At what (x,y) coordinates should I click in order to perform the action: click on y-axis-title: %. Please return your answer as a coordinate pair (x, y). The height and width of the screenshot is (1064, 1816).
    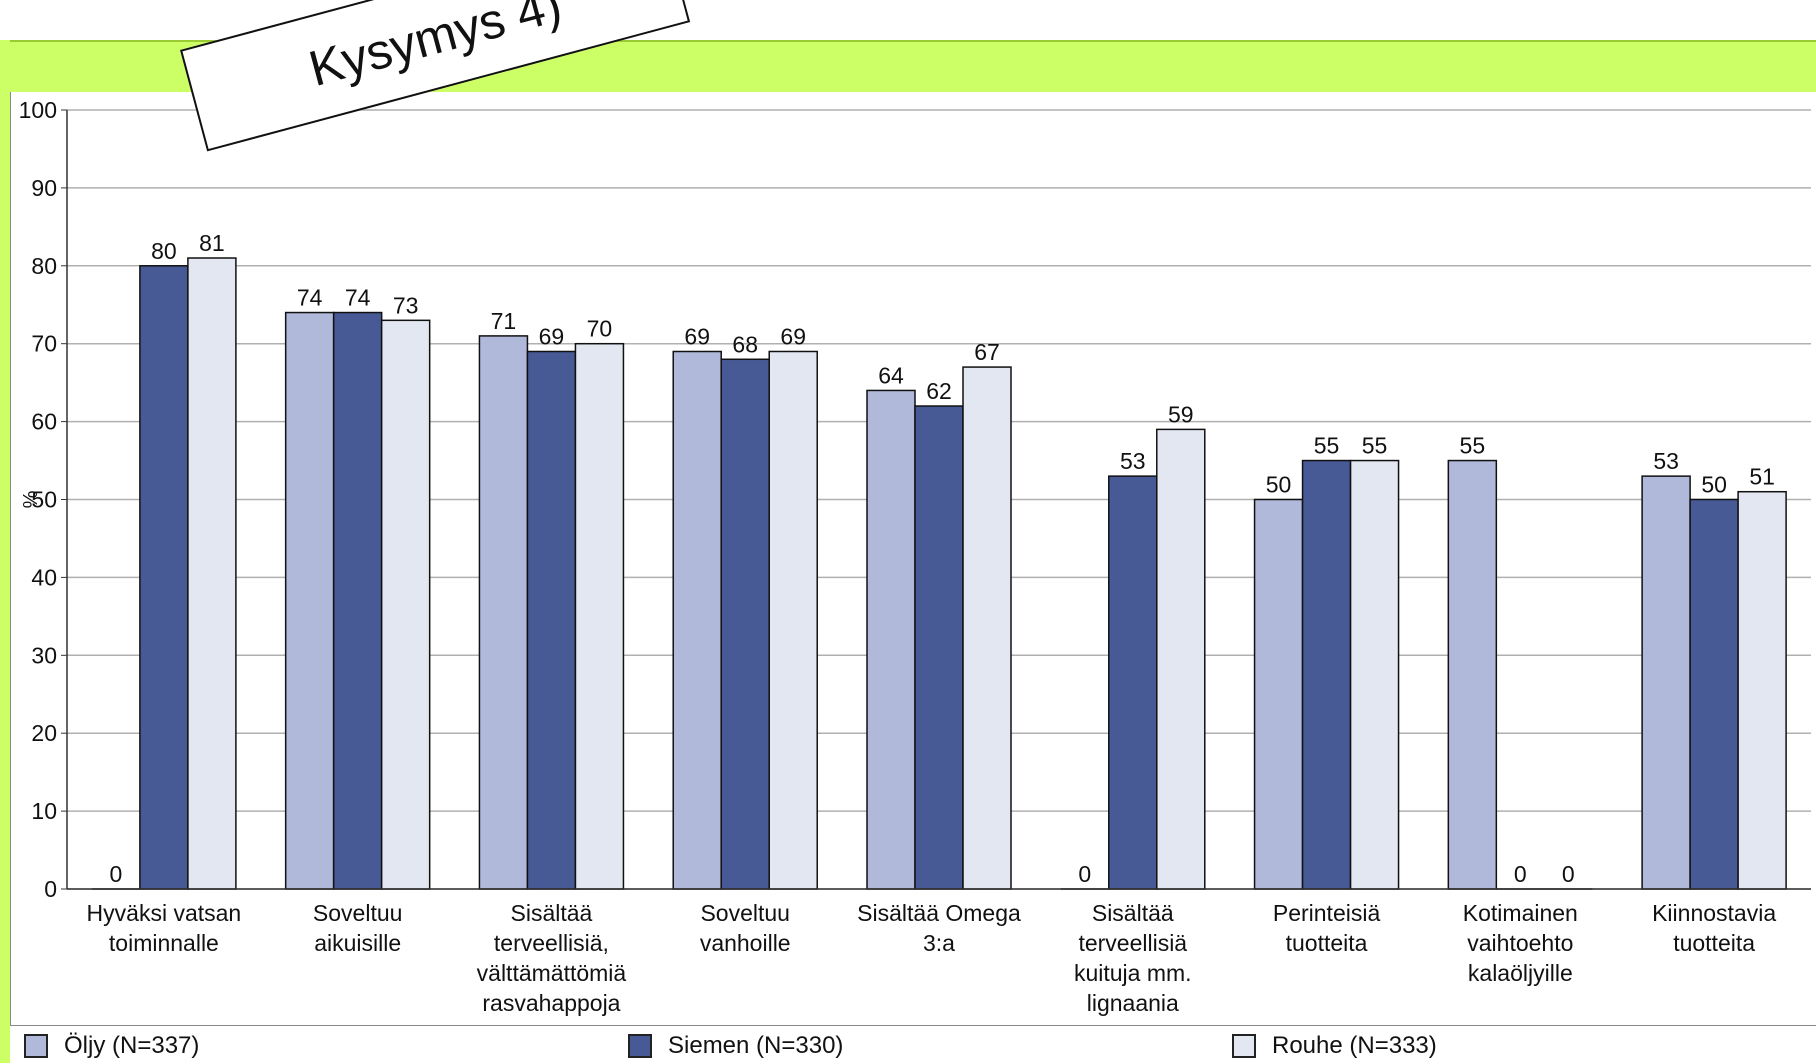
    Looking at the image, I should click on (31, 499).